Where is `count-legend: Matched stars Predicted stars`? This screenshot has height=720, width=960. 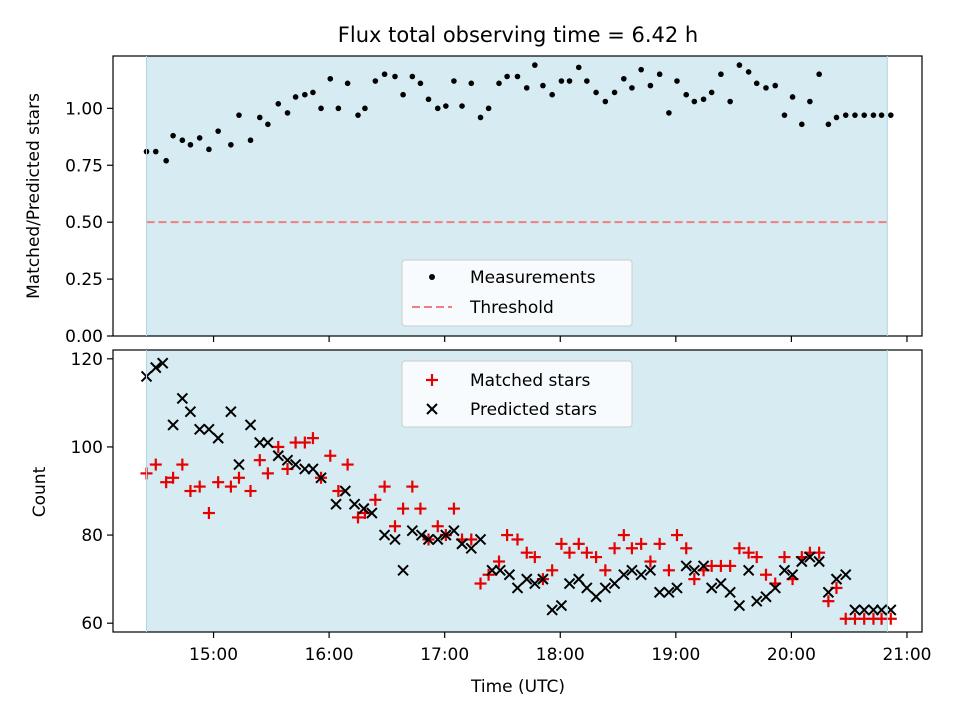
count-legend: Matched stars Predicted stars is located at coordinates (517, 394).